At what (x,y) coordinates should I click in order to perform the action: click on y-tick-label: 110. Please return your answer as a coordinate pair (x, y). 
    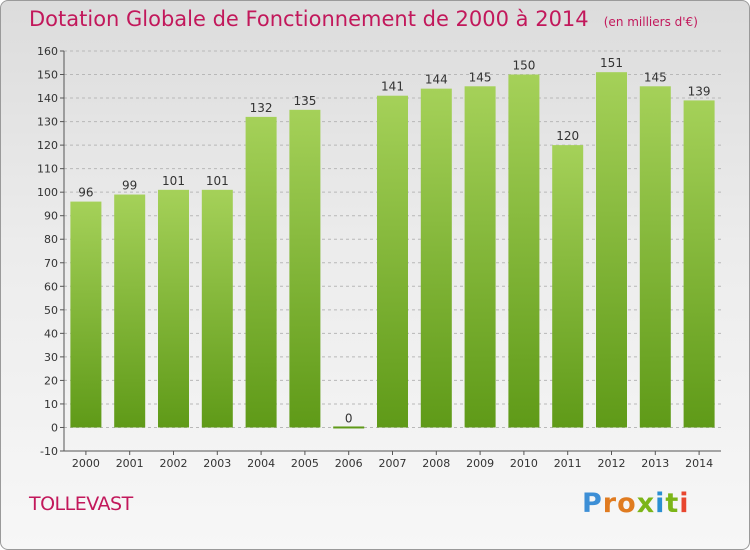
    Looking at the image, I should click on (47, 169).